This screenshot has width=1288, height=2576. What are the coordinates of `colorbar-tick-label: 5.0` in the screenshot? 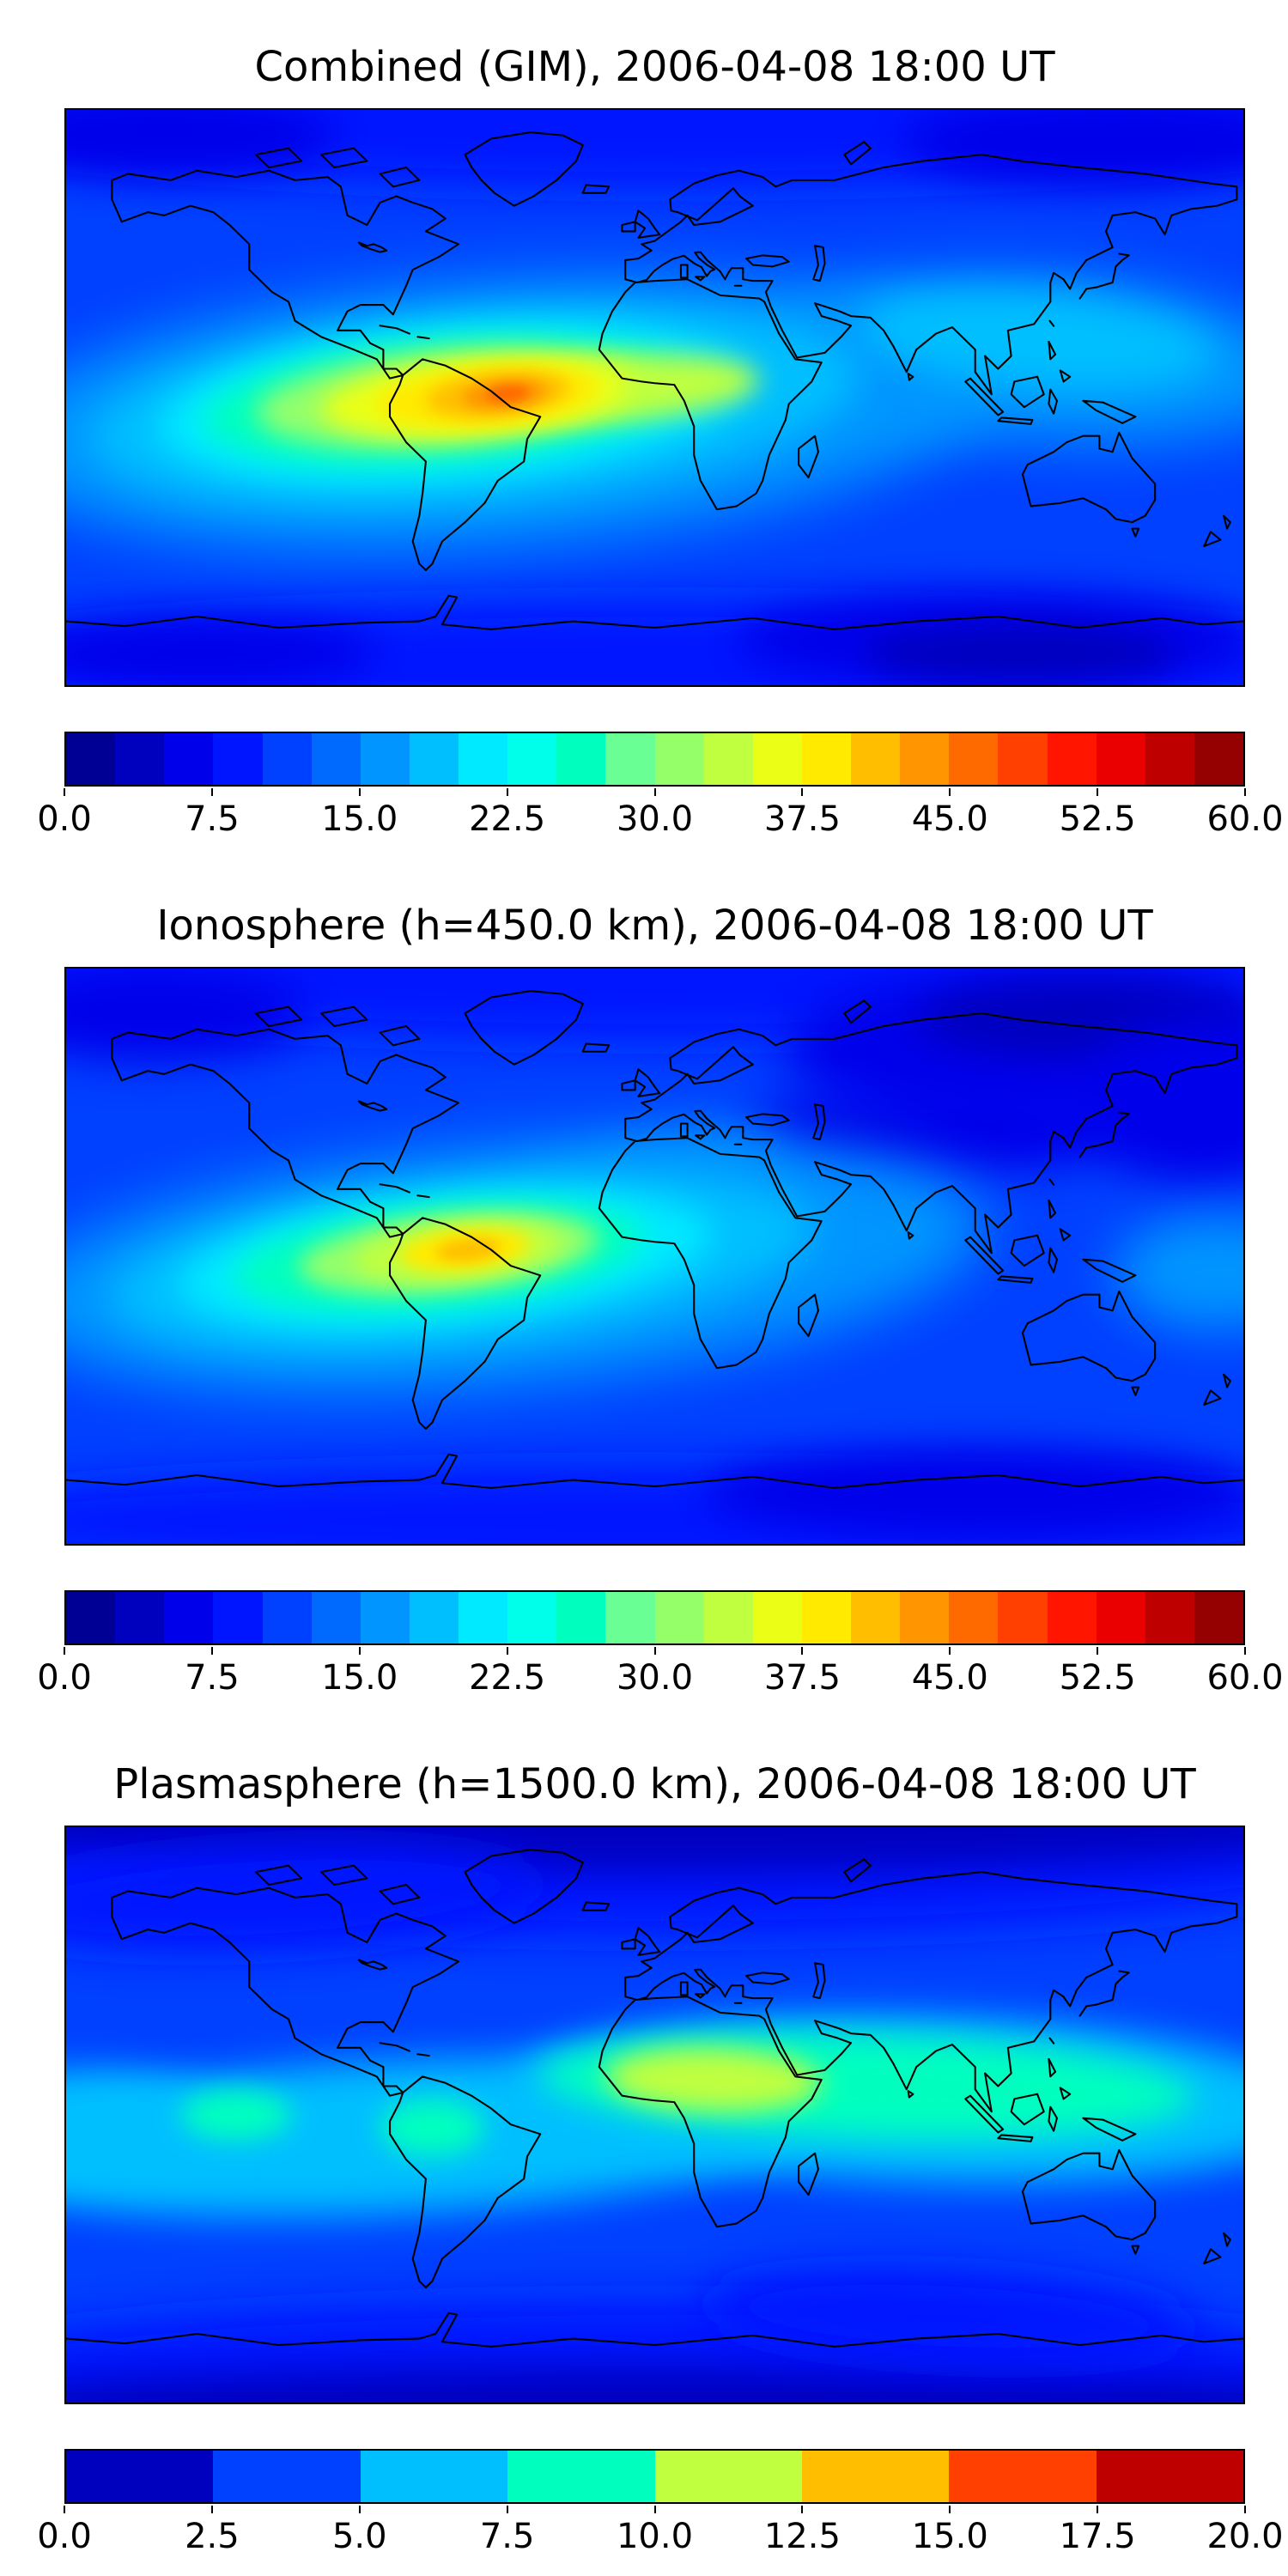 It's located at (359, 2536).